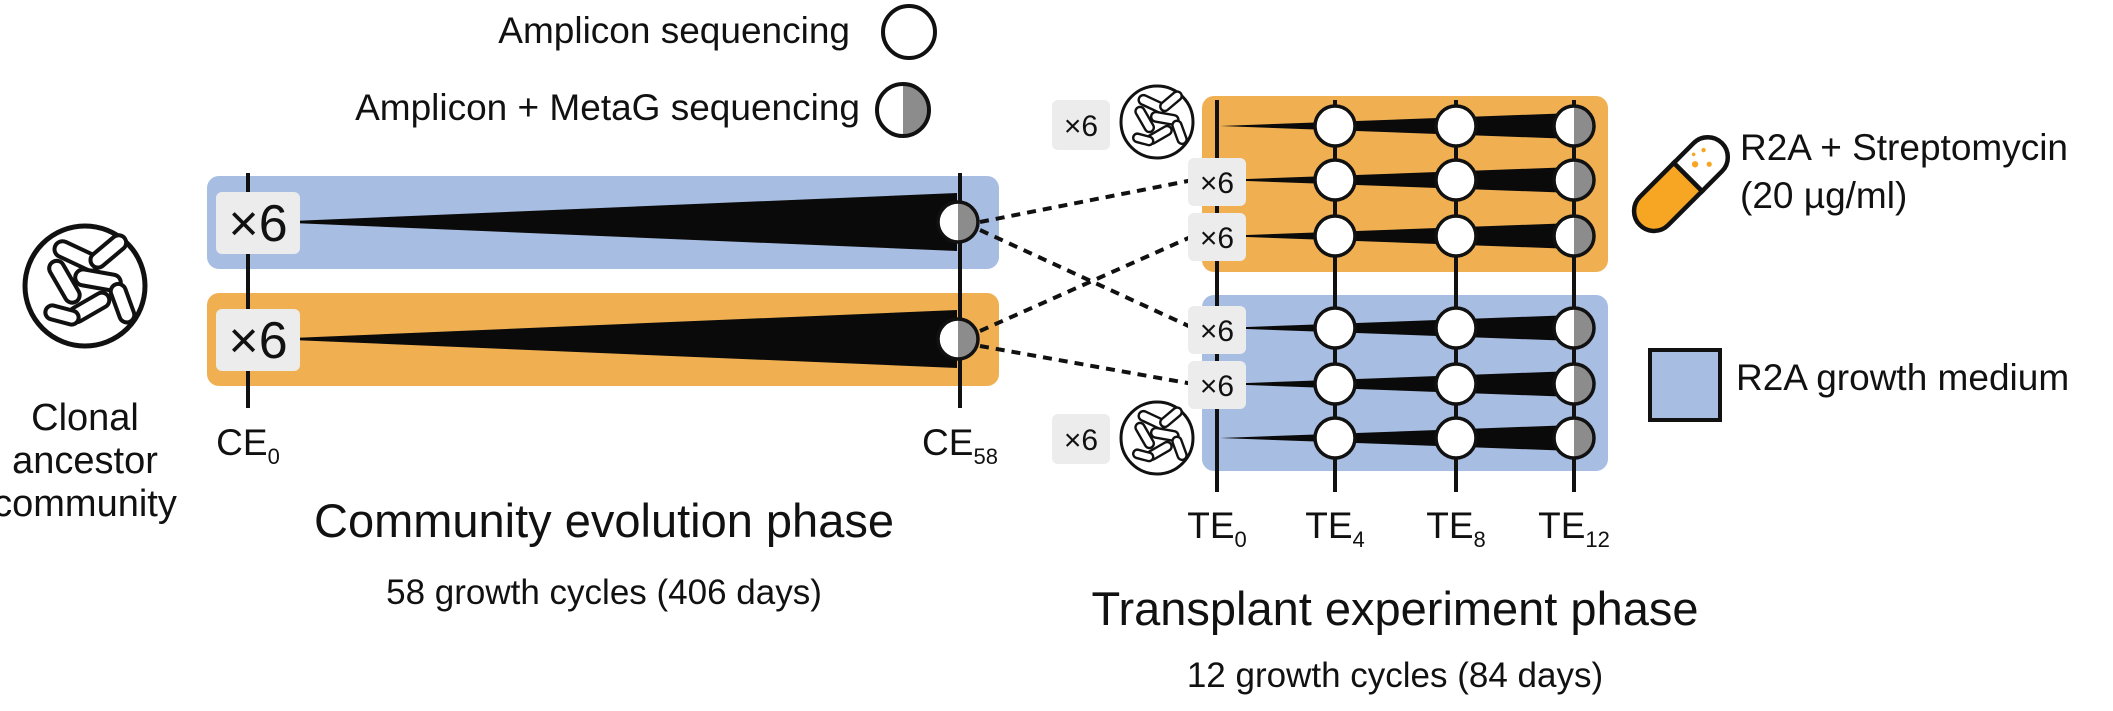  Describe the element at coordinates (604, 520) in the screenshot. I see `evolution-phase-title: Community evolution phase` at that location.